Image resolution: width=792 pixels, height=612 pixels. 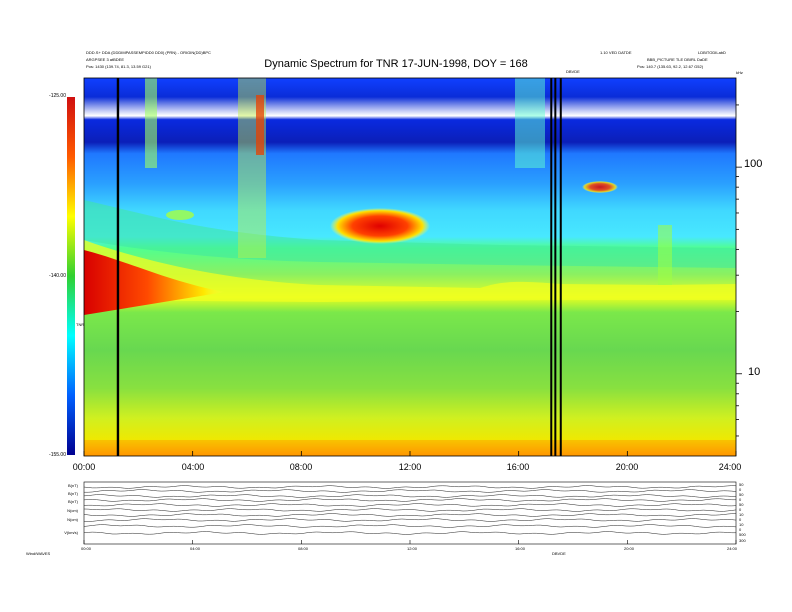 I want to click on right-tick-10: 10, so click(x=754, y=372).